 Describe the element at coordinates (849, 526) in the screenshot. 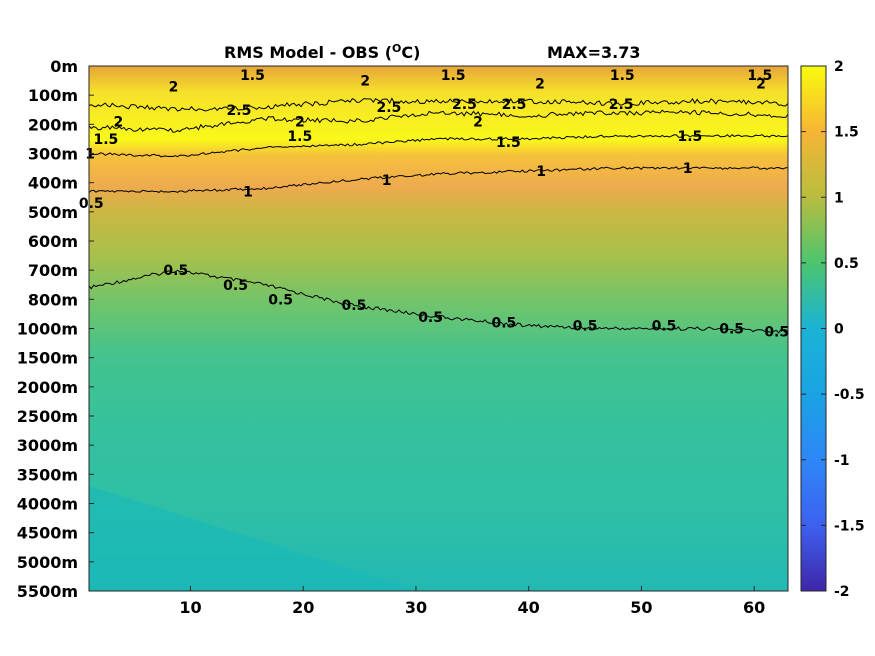

I see `colorbar-tick-label: -1.5` at that location.